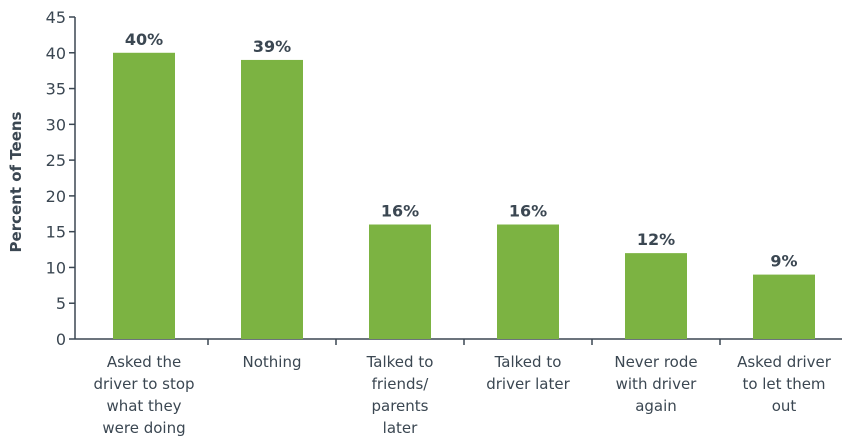 The width and height of the screenshot is (842, 444). Describe the element at coordinates (56, 89) in the screenshot. I see `y-tick-label: 35` at that location.